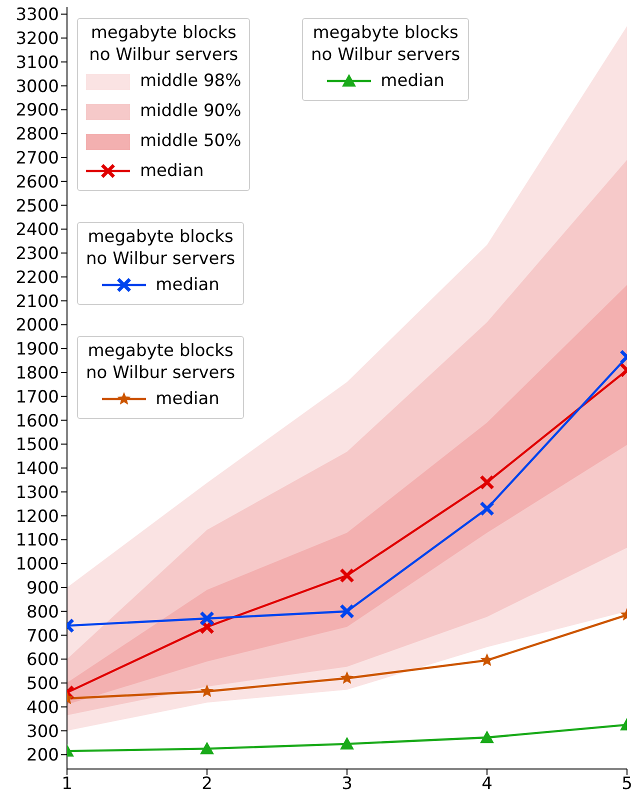 The height and width of the screenshot is (803, 634). I want to click on y-tick-label: 3100, so click(37, 62).